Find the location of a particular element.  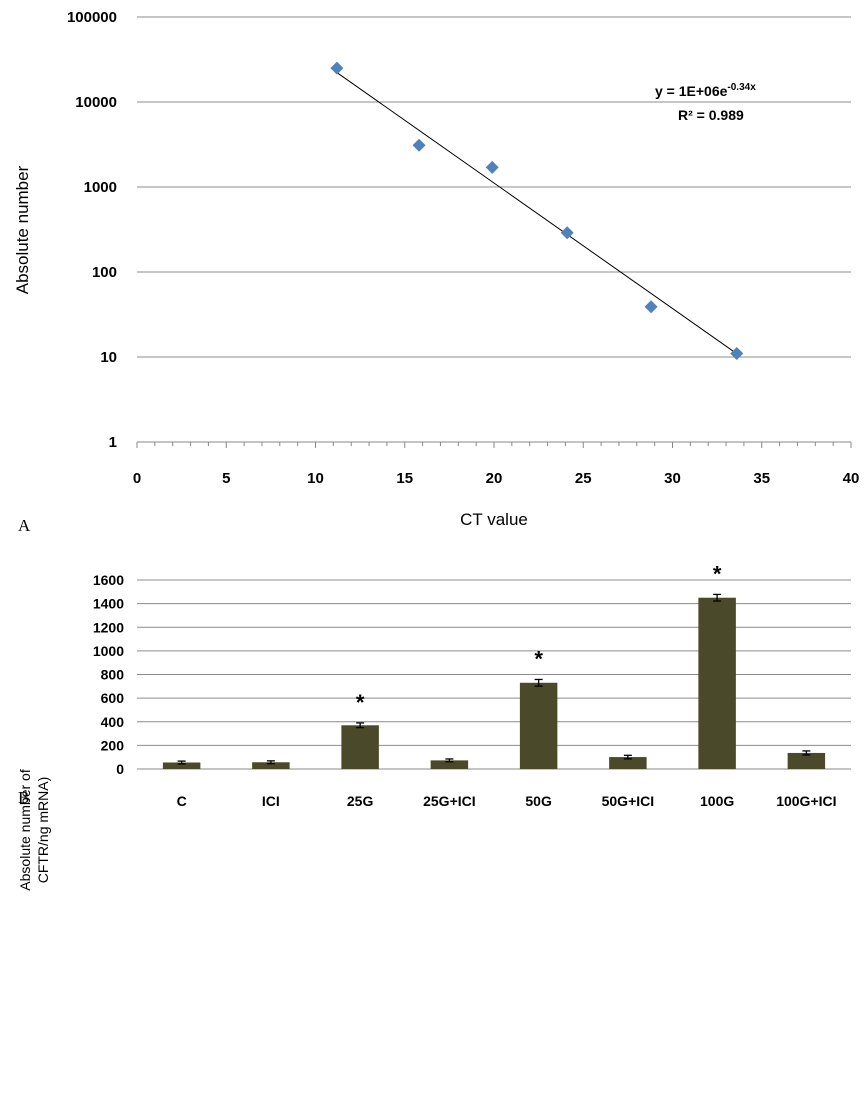

chart-b-y-axis-label-line2: CFTR/ng mRNA) is located at coordinates (43, 830).